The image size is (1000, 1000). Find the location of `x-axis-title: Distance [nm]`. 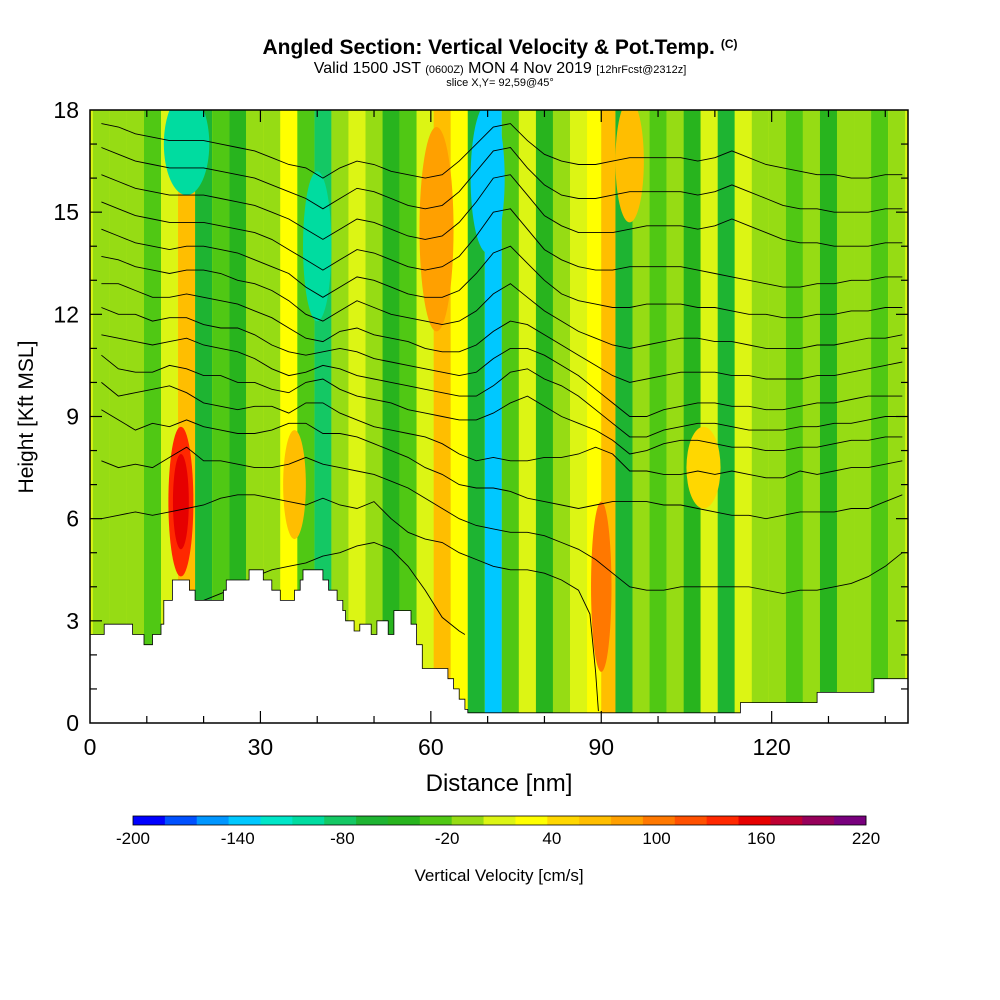

x-axis-title: Distance [nm] is located at coordinates (499, 783).